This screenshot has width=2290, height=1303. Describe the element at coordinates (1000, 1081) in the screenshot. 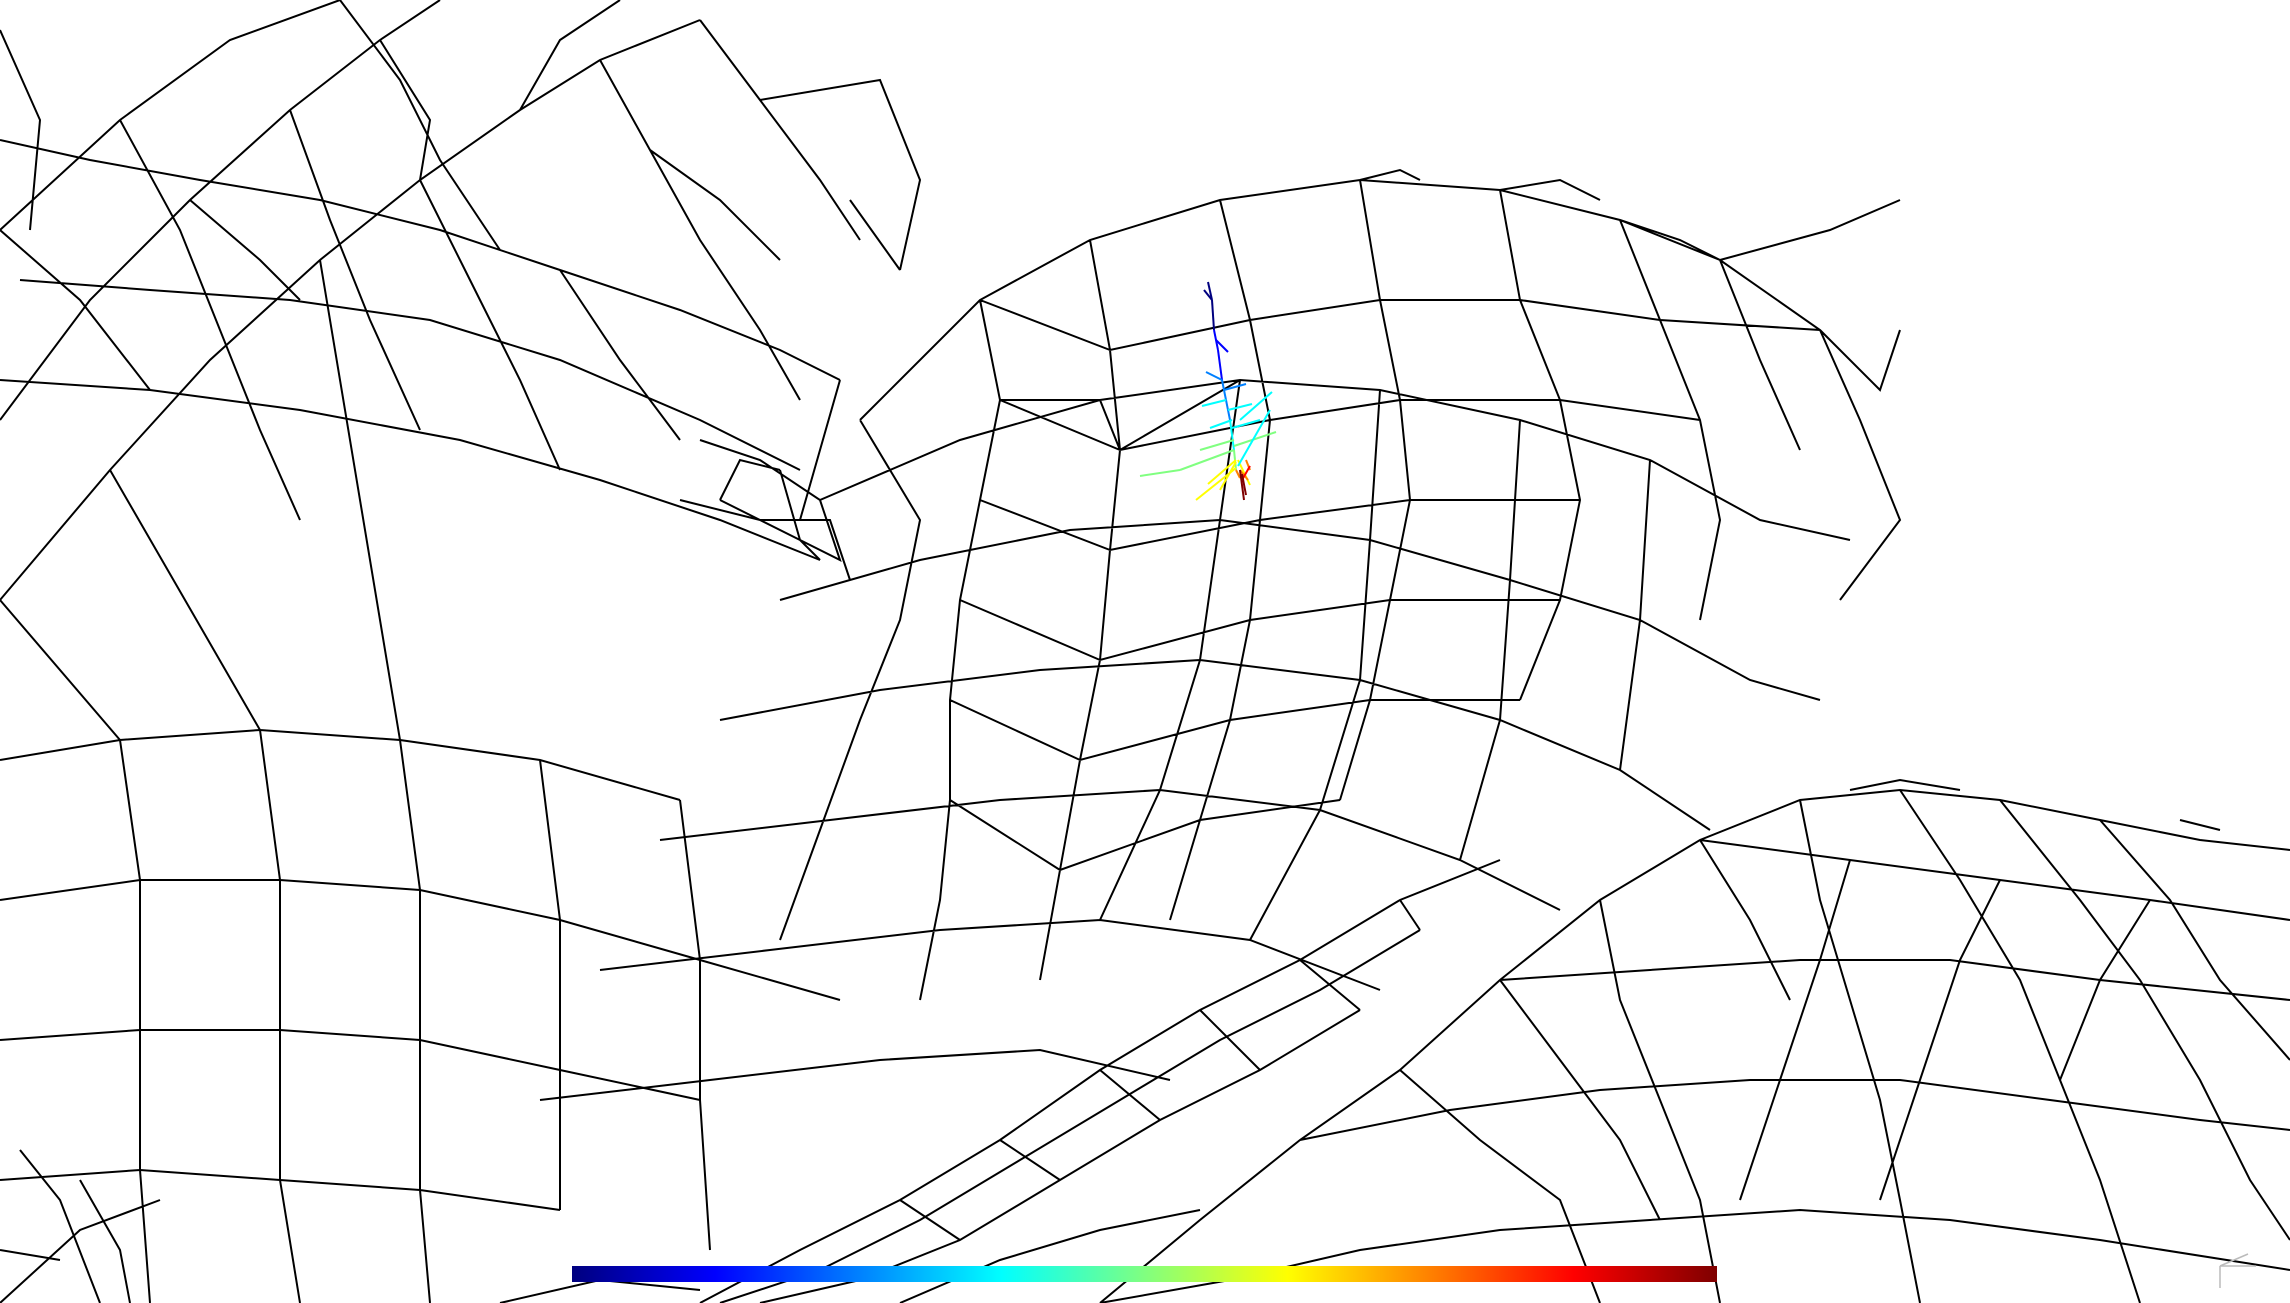

I see `mesh-dense-band` at that location.